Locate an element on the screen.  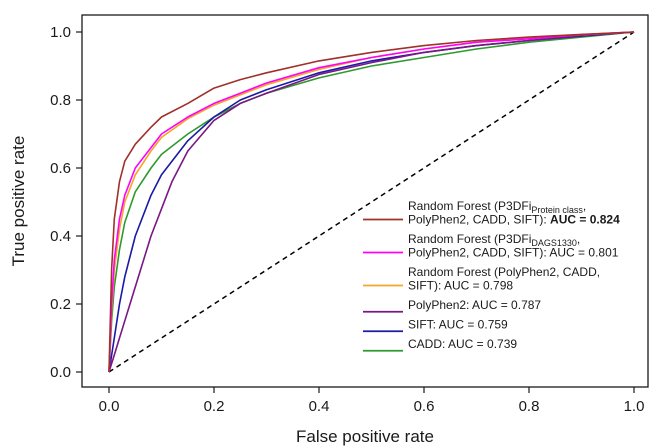
y-tick-label: 1.0 is located at coordinates (60, 32).